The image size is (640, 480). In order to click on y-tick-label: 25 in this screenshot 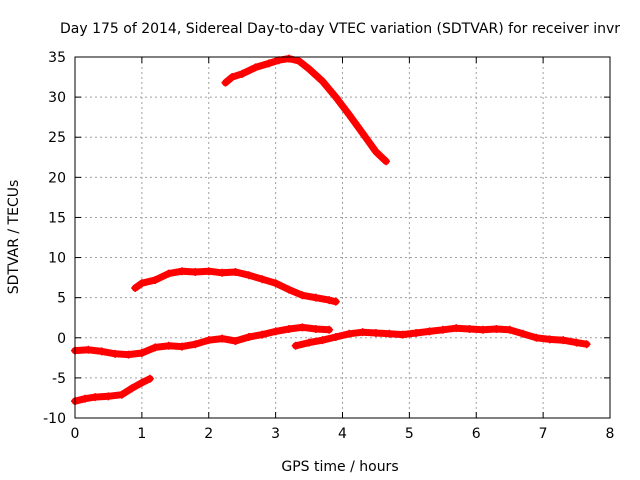, I will do `click(57, 138)`.